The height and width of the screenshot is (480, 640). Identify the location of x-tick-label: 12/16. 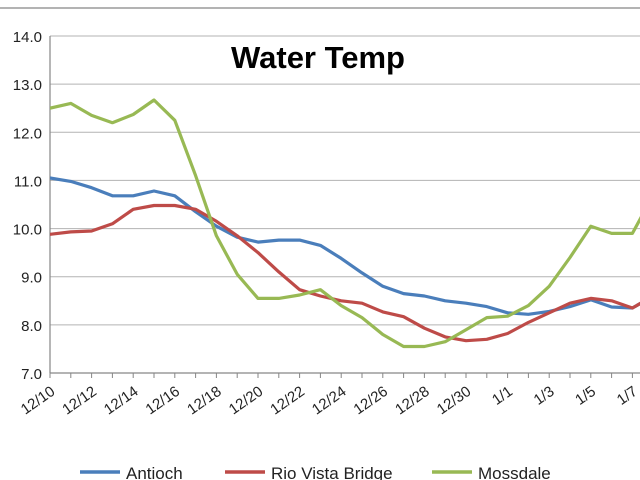
(163, 400).